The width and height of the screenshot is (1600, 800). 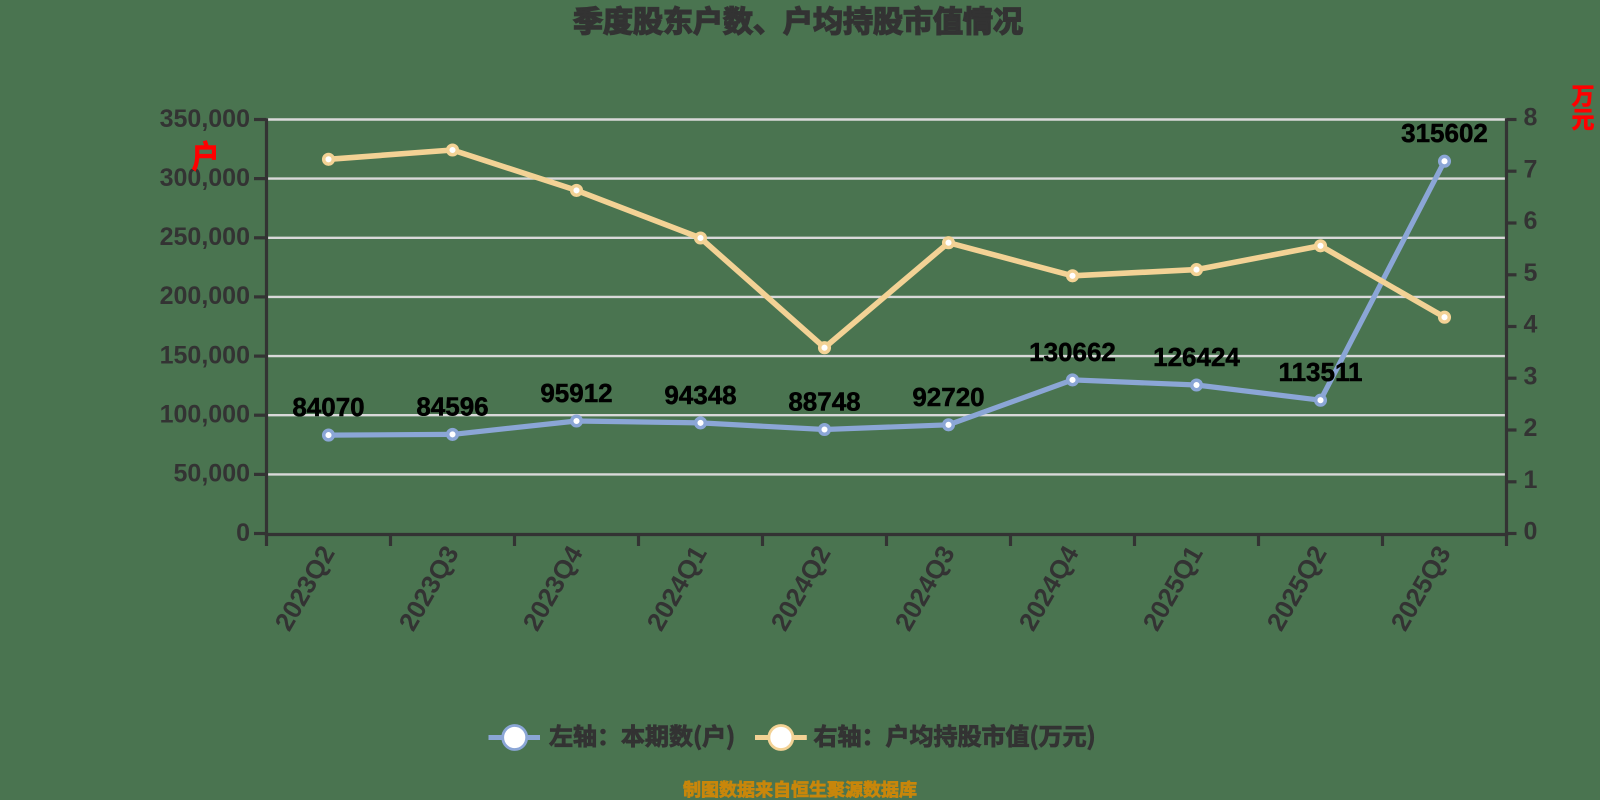 What do you see at coordinates (1531, 480) in the screenshot?
I see `svg-text: 1` at bounding box center [1531, 480].